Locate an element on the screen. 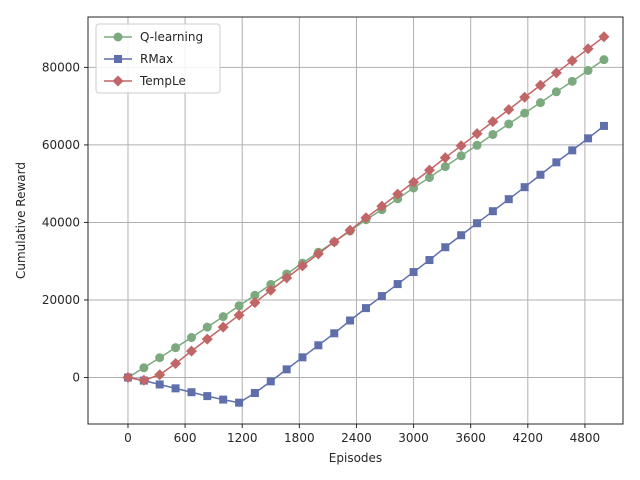 The width and height of the screenshot is (640, 480). y-tick-label: 20000 is located at coordinates (61, 300).